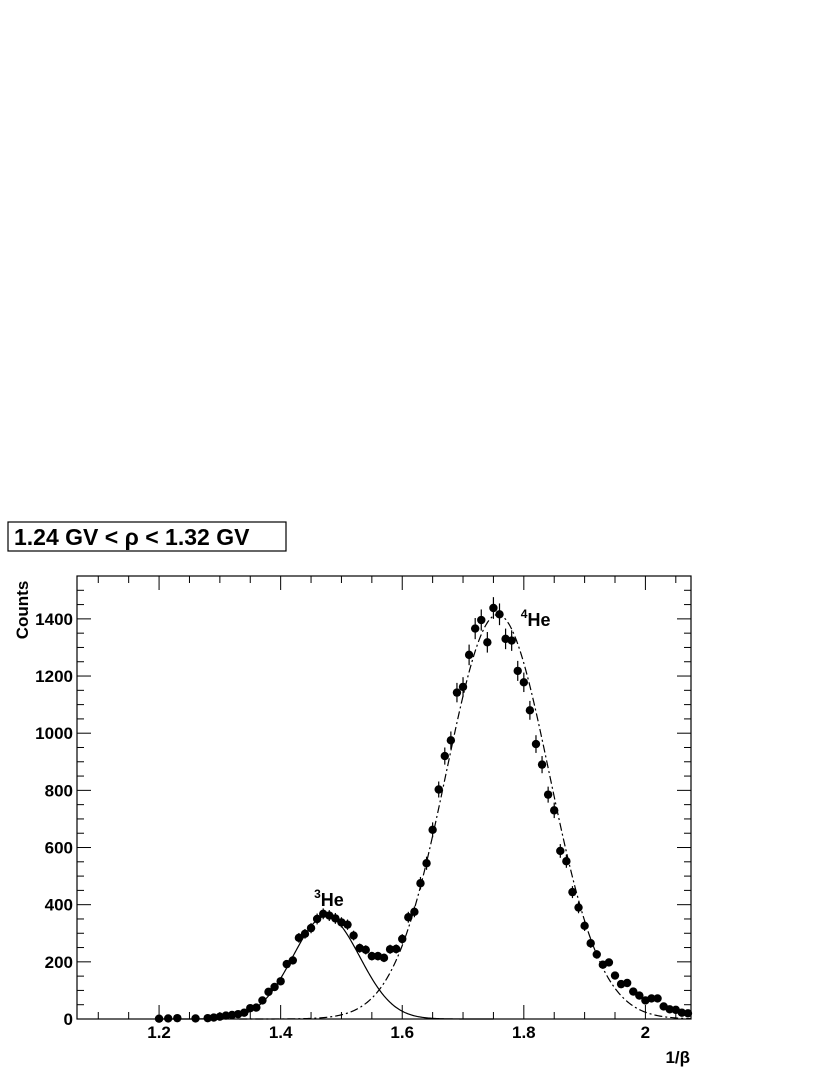 This screenshot has width=830, height=1075. Describe the element at coordinates (59, 962) in the screenshot. I see `y-tick-label: 200` at that location.